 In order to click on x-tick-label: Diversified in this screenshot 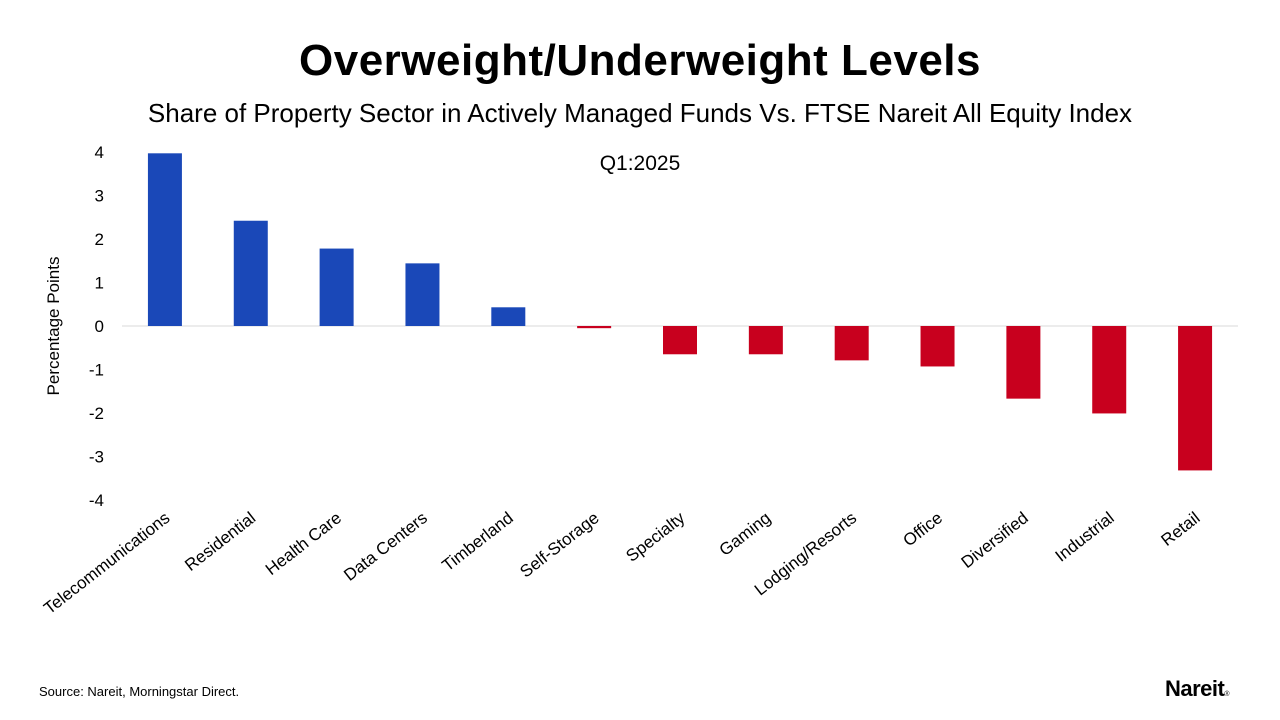, I will do `click(995, 540)`.